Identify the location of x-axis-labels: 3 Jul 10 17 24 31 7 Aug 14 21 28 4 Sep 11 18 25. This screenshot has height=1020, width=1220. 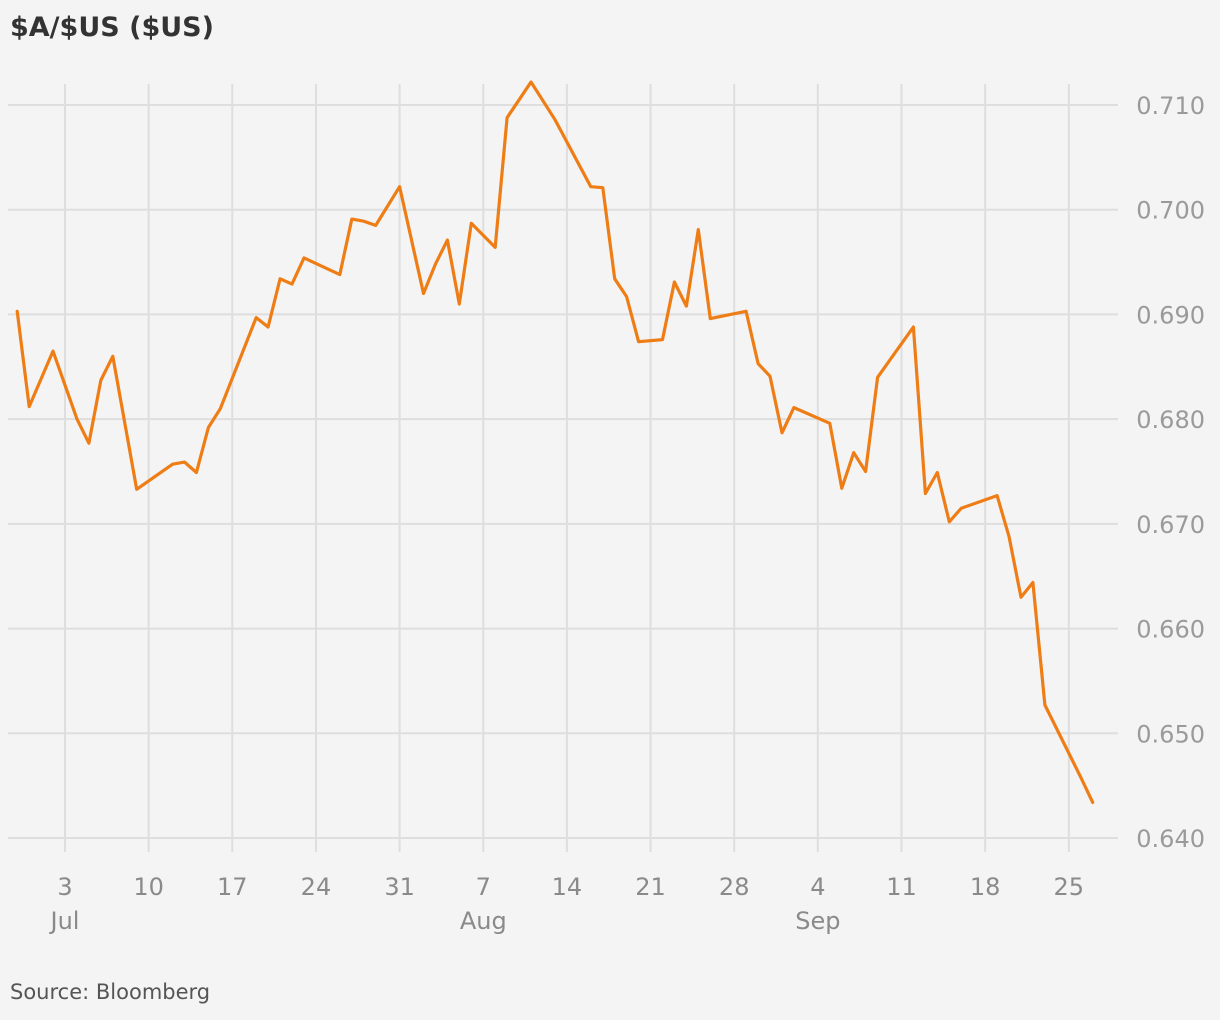
(567, 904).